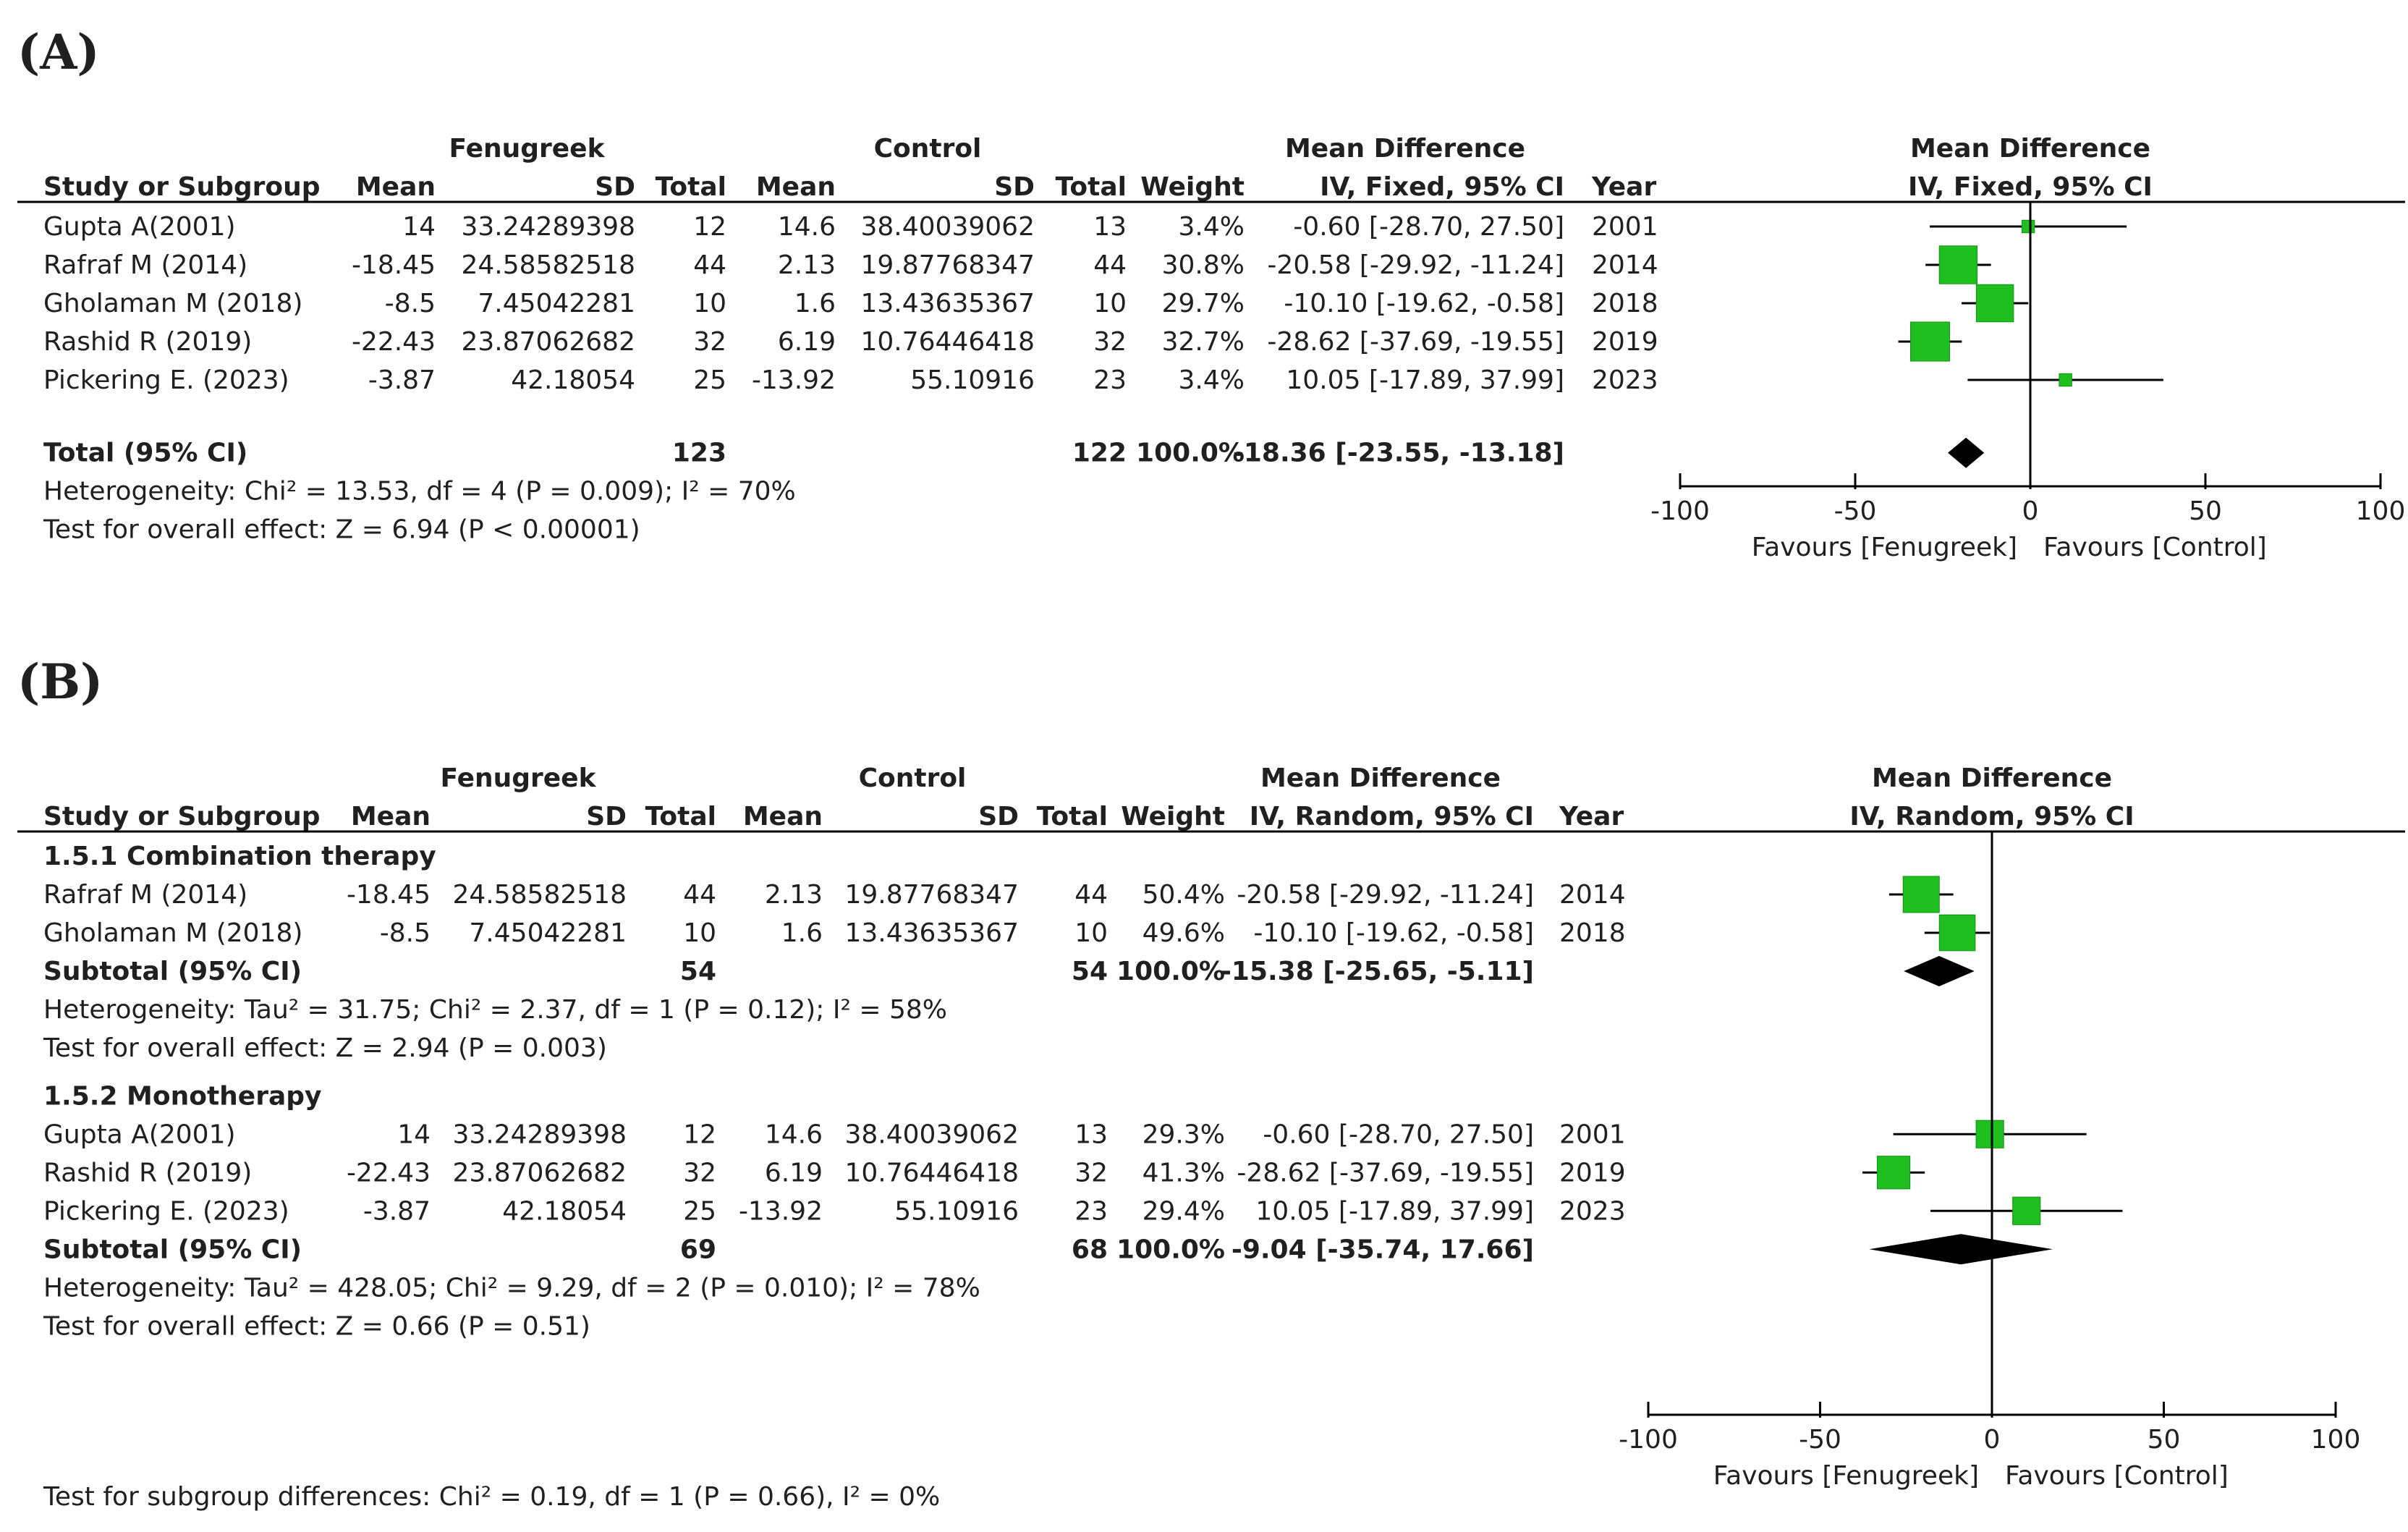 This screenshot has height=1532, width=2408. What do you see at coordinates (2381, 511) in the screenshot?
I see `x-axis-tick-label: 100` at bounding box center [2381, 511].